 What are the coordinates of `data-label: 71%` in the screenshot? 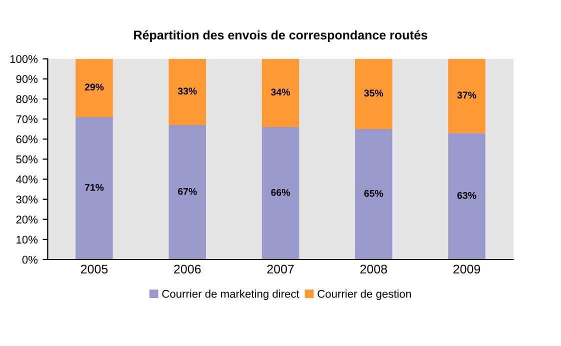 It's located at (94, 187).